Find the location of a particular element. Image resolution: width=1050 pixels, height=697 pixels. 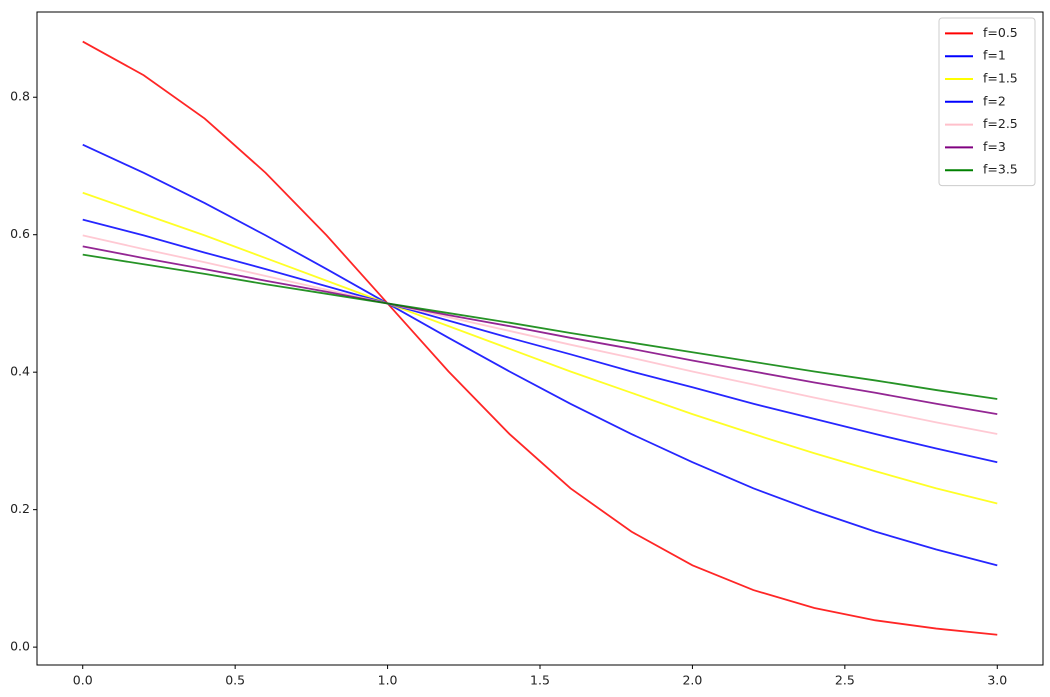

y-tick-label: 0.2 is located at coordinates (20, 508).